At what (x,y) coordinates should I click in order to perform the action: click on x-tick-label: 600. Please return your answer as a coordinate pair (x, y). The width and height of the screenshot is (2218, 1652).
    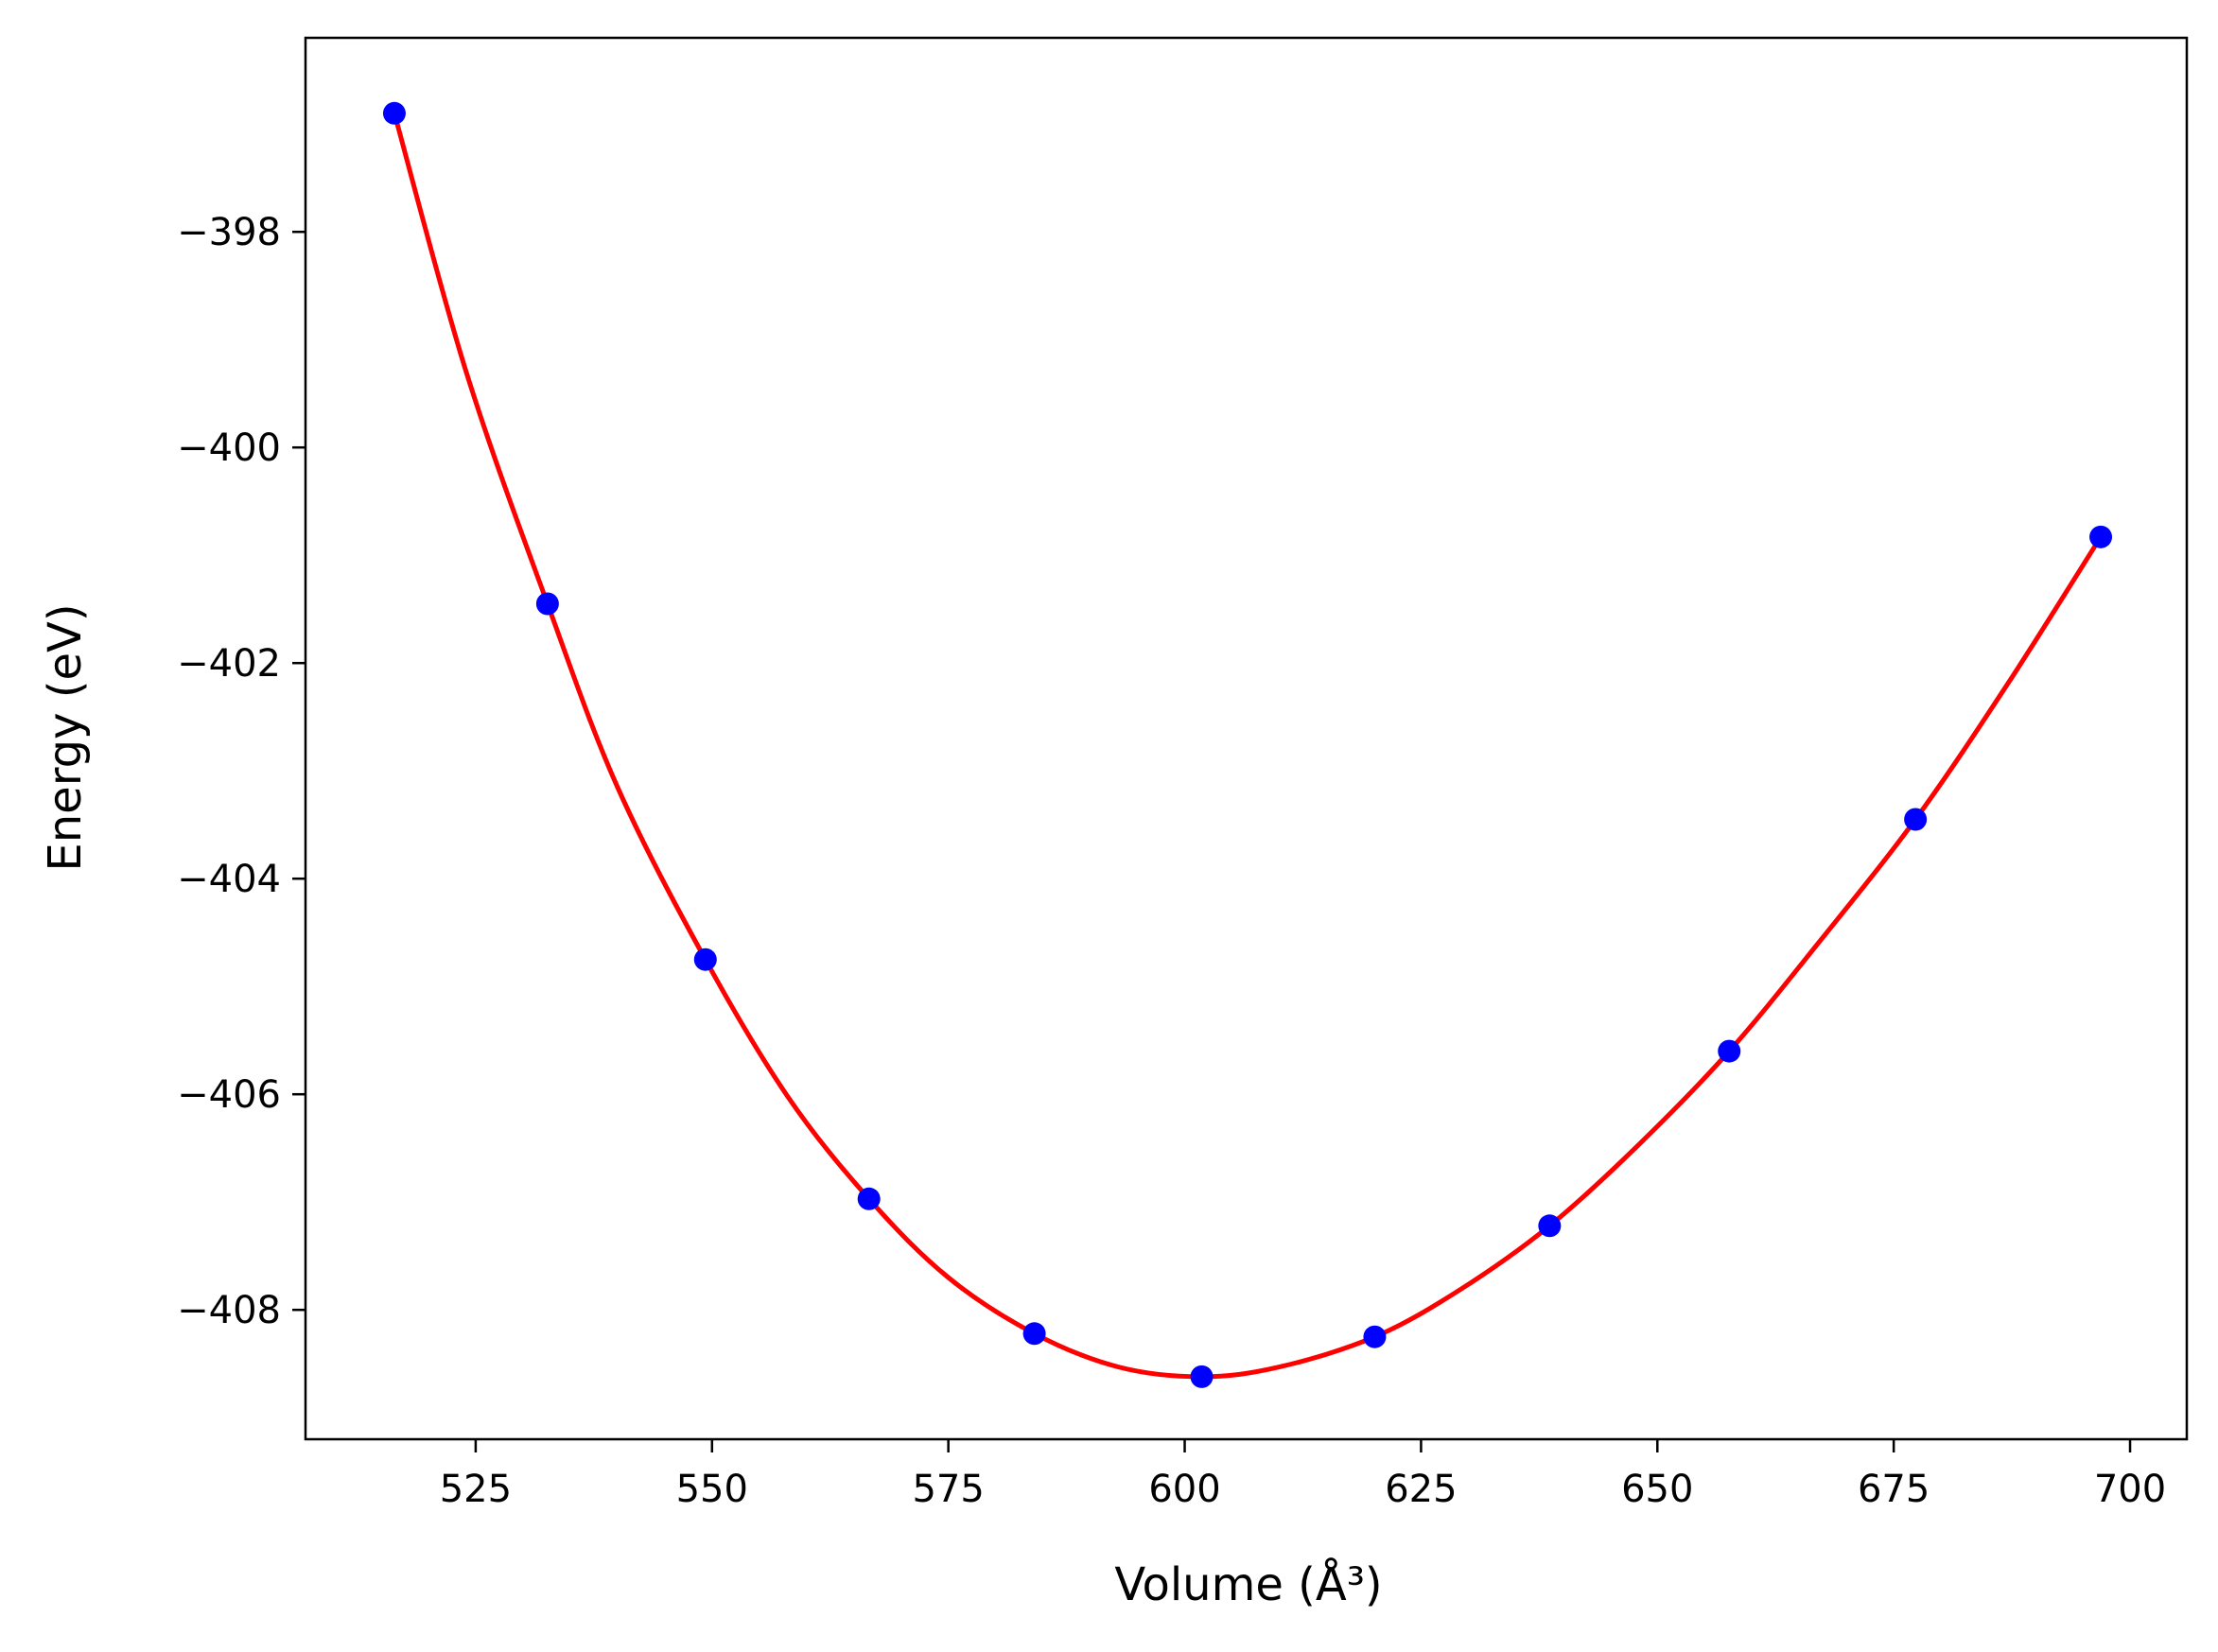
    Looking at the image, I should click on (1184, 1490).